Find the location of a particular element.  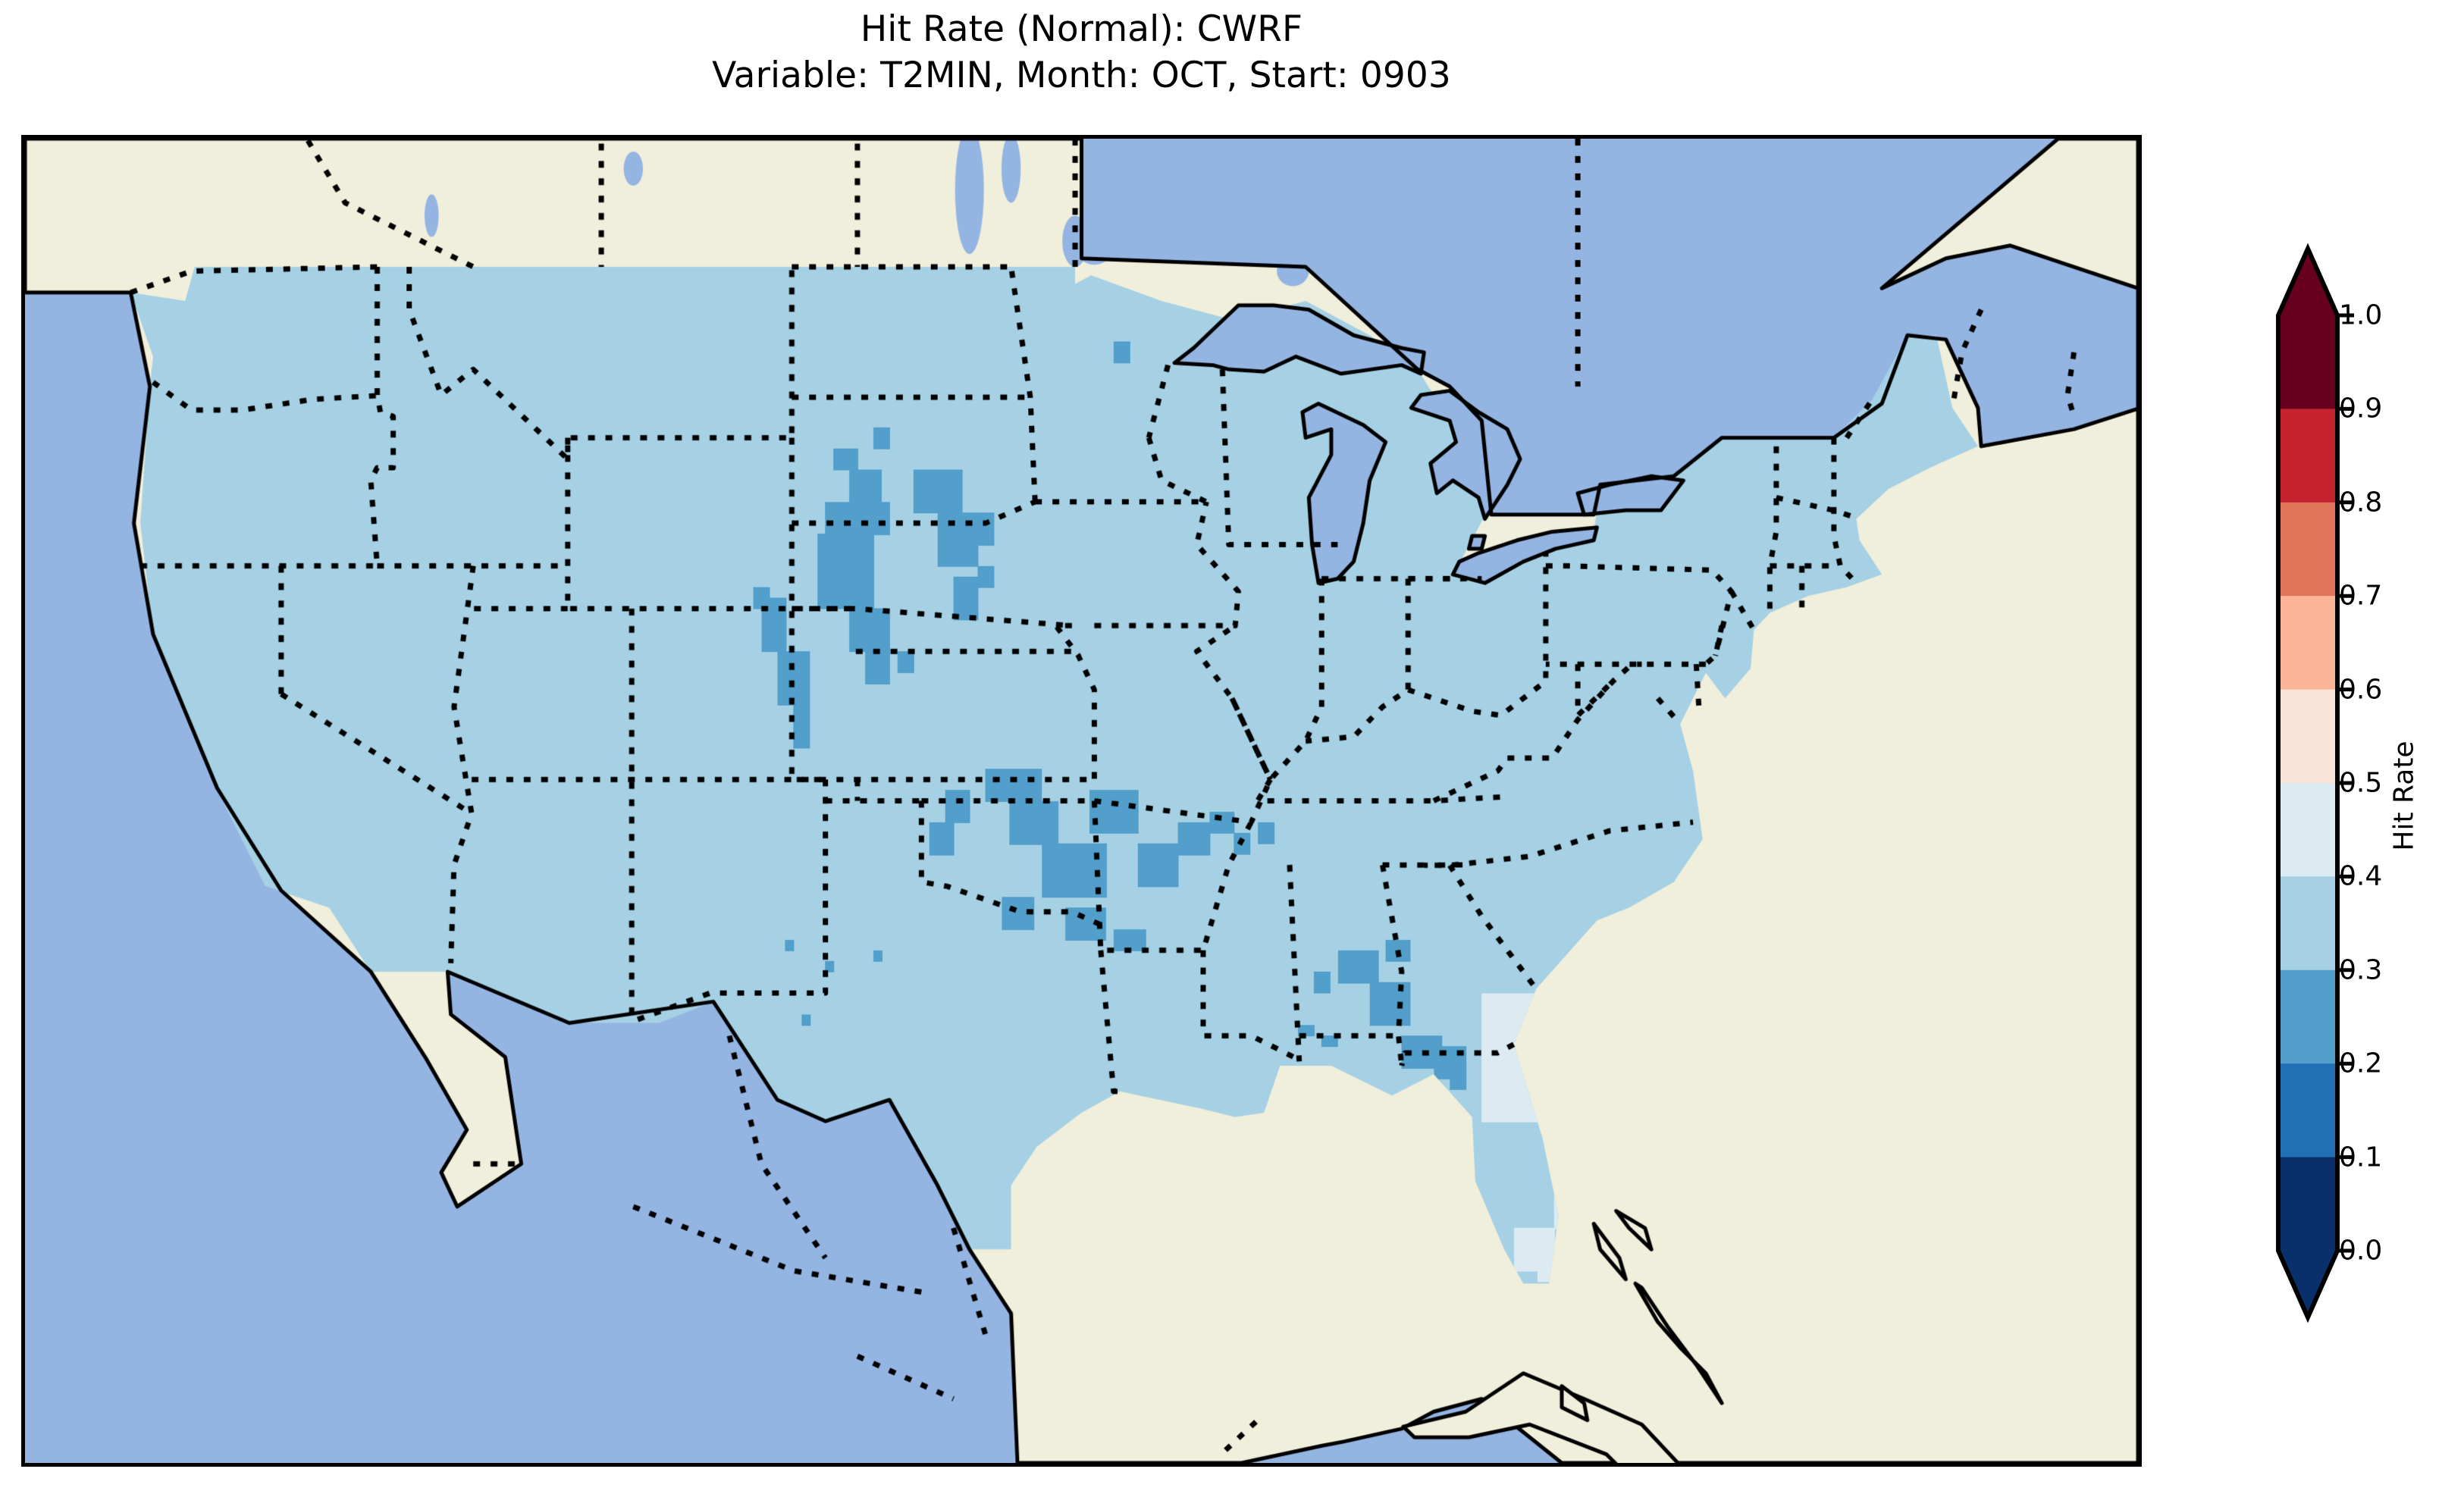

colorbar-tick-label: 0.4 is located at coordinates (2361, 876).